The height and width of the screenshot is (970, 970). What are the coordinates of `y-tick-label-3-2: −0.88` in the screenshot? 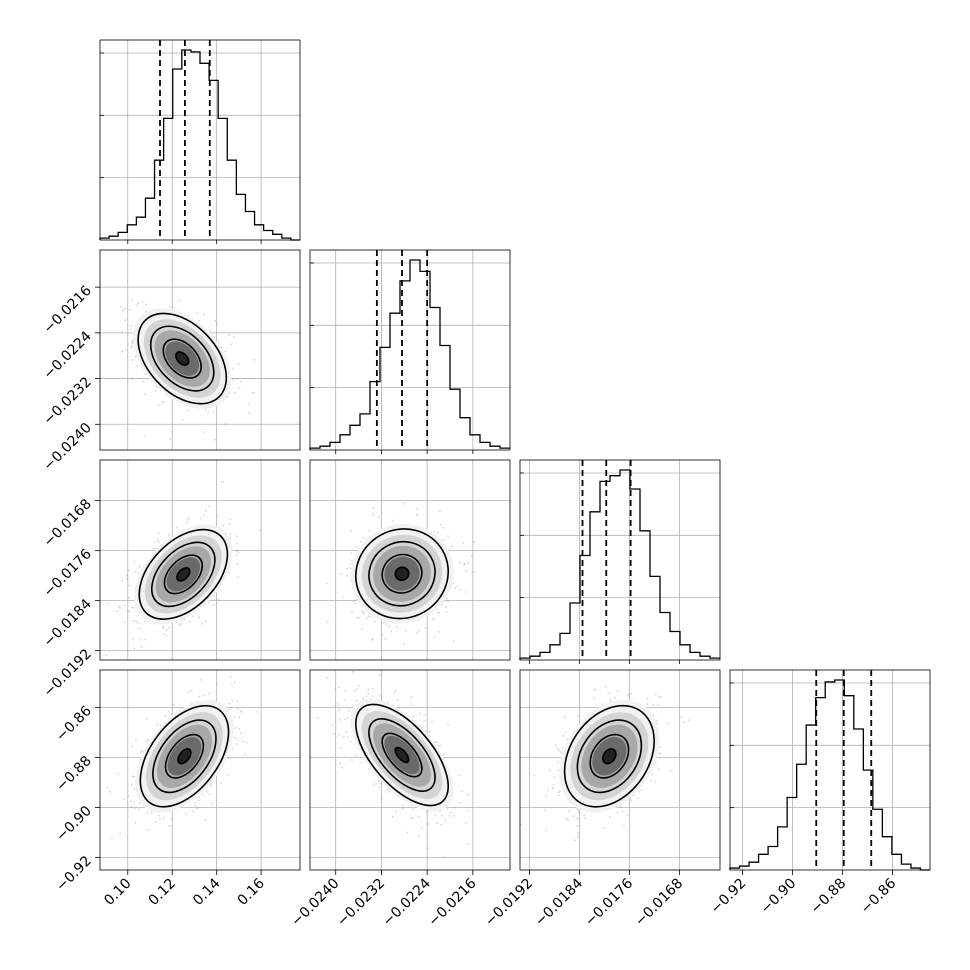 It's located at (74, 774).